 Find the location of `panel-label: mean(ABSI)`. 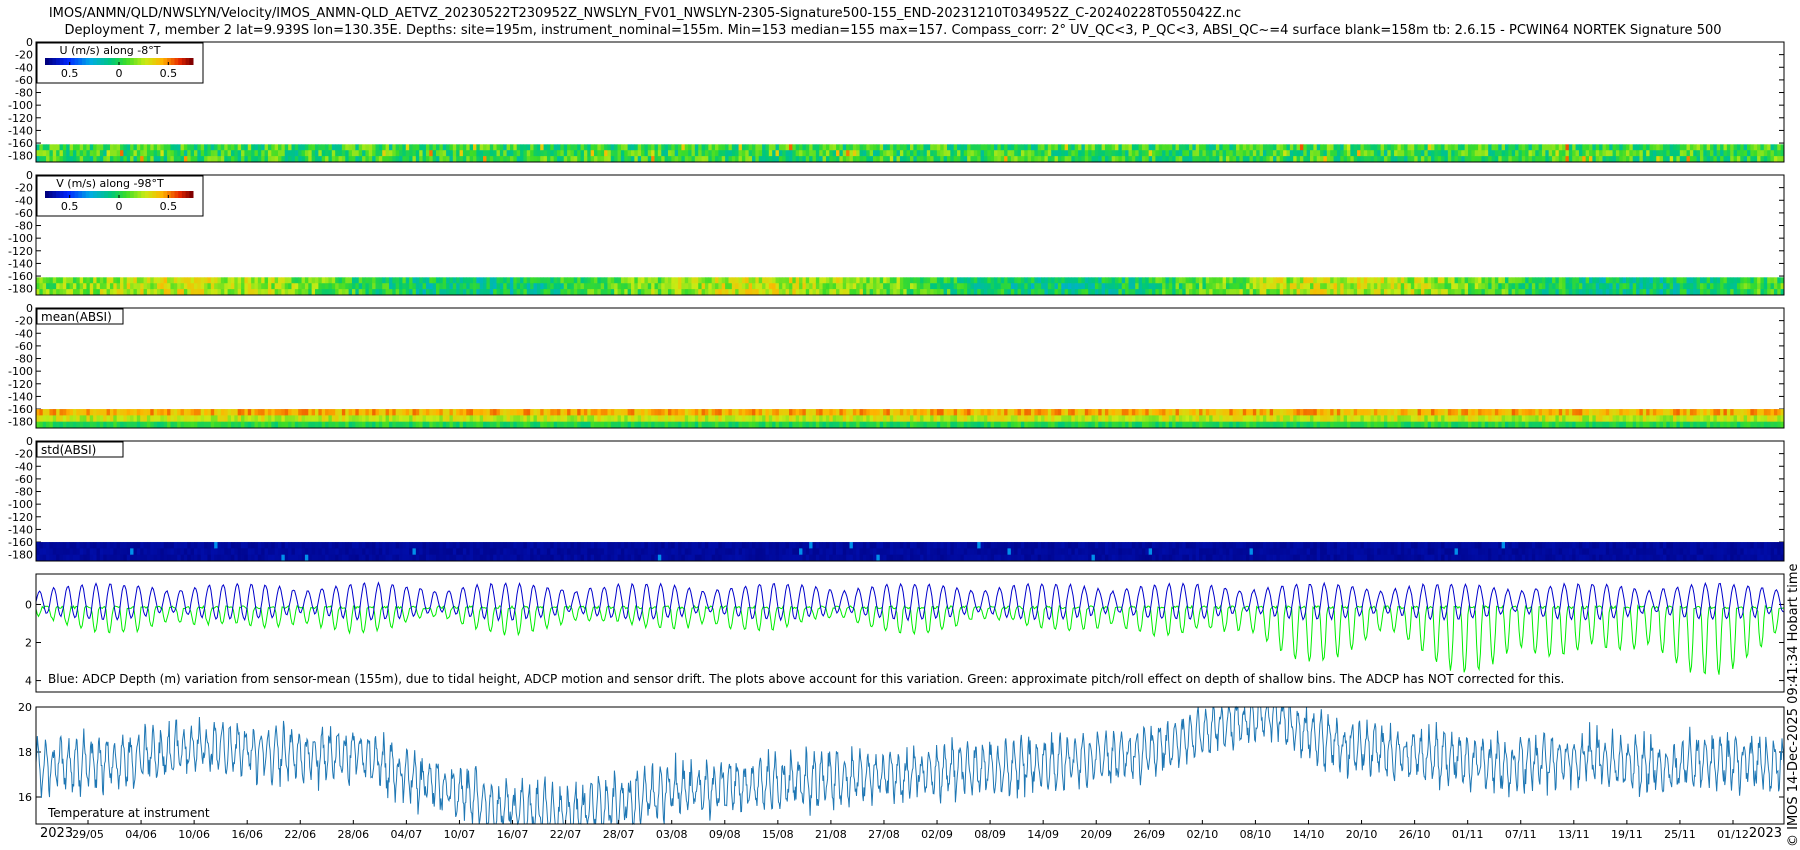

panel-label: mean(ABSI) is located at coordinates (76, 317).